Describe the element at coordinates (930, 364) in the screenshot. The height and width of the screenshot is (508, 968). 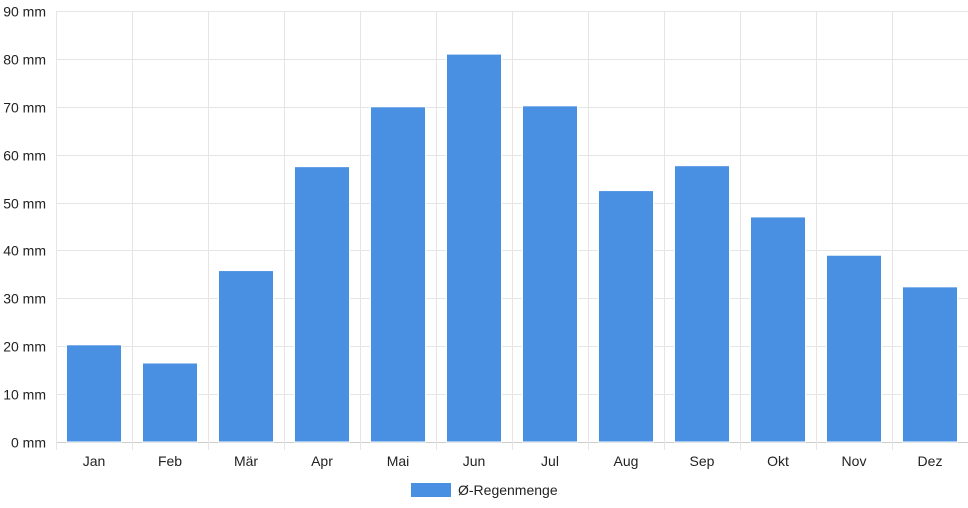
I see `bar-dez` at that location.